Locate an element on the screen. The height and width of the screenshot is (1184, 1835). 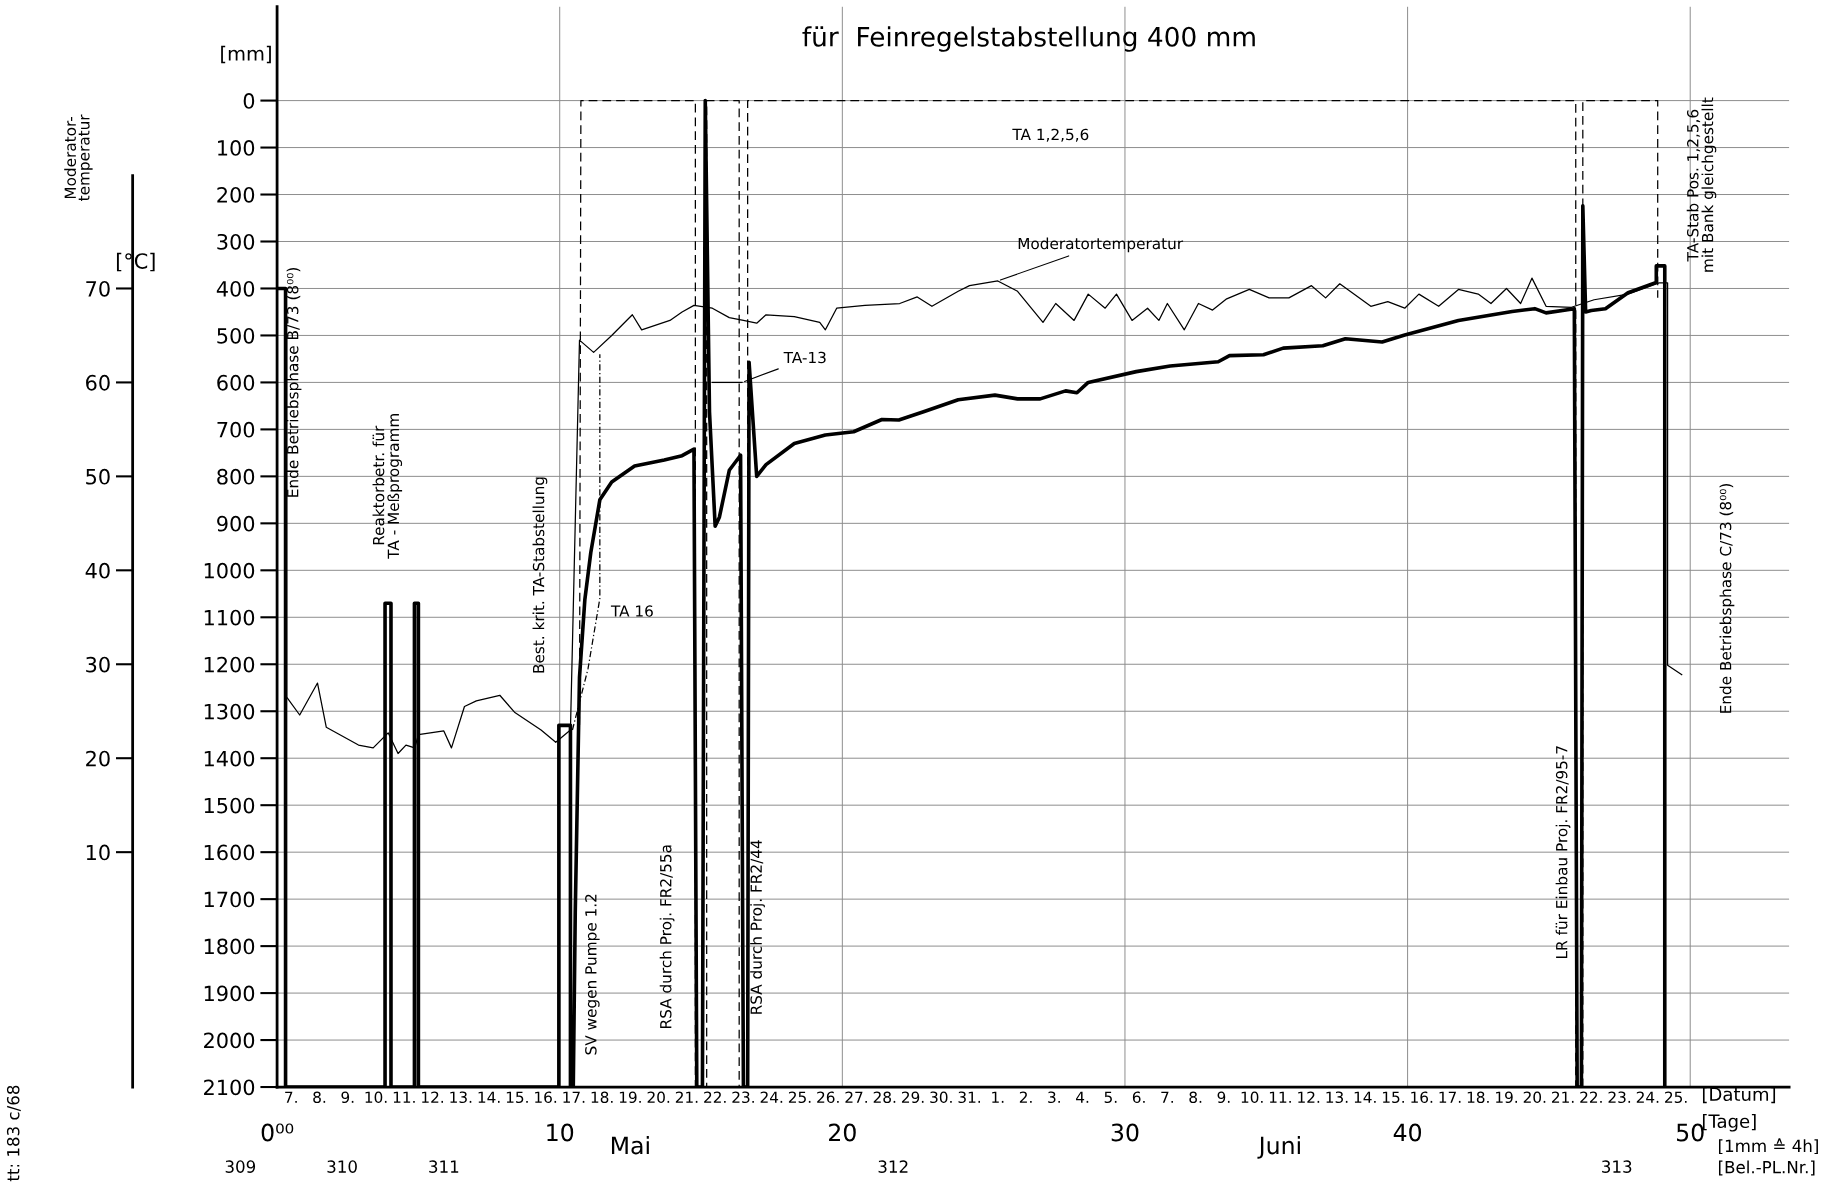
text: Mai is located at coordinates (630, 1145).